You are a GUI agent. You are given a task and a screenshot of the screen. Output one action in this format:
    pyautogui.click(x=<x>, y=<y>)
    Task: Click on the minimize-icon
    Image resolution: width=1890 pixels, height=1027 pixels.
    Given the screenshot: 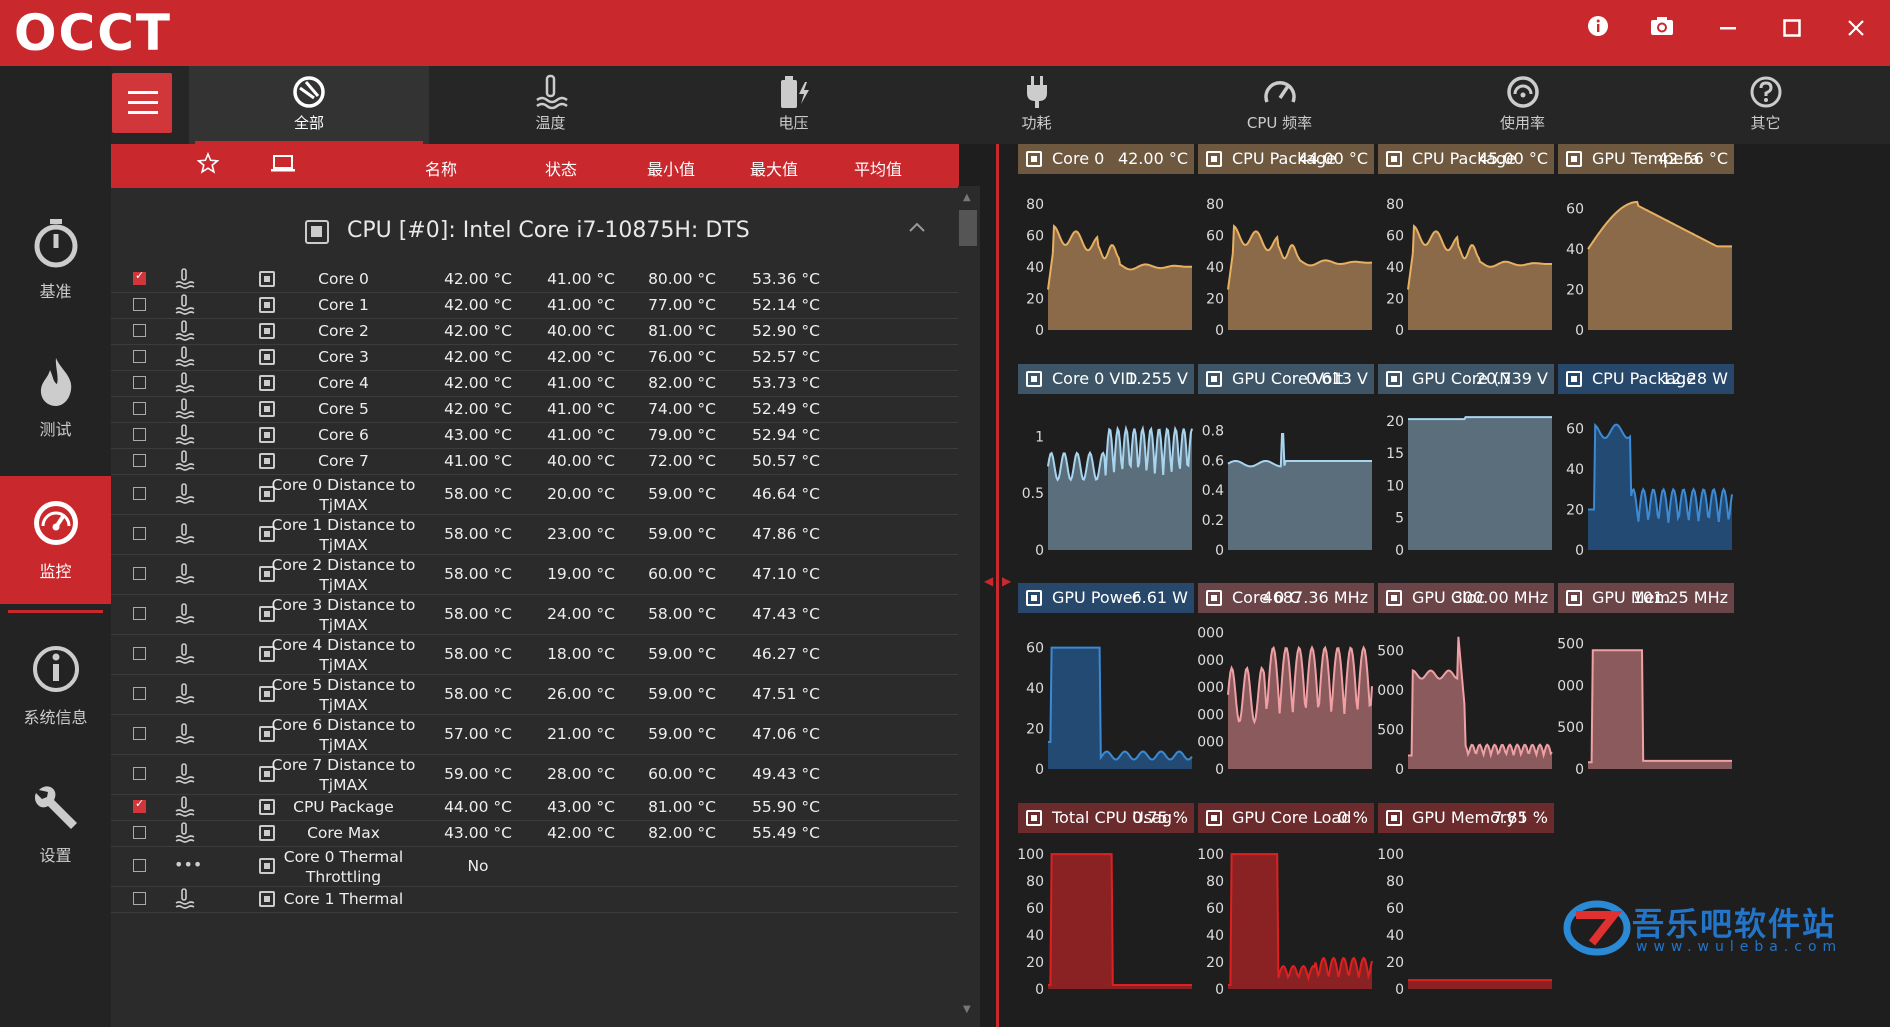 What is the action you would take?
    pyautogui.click(x=1728, y=32)
    